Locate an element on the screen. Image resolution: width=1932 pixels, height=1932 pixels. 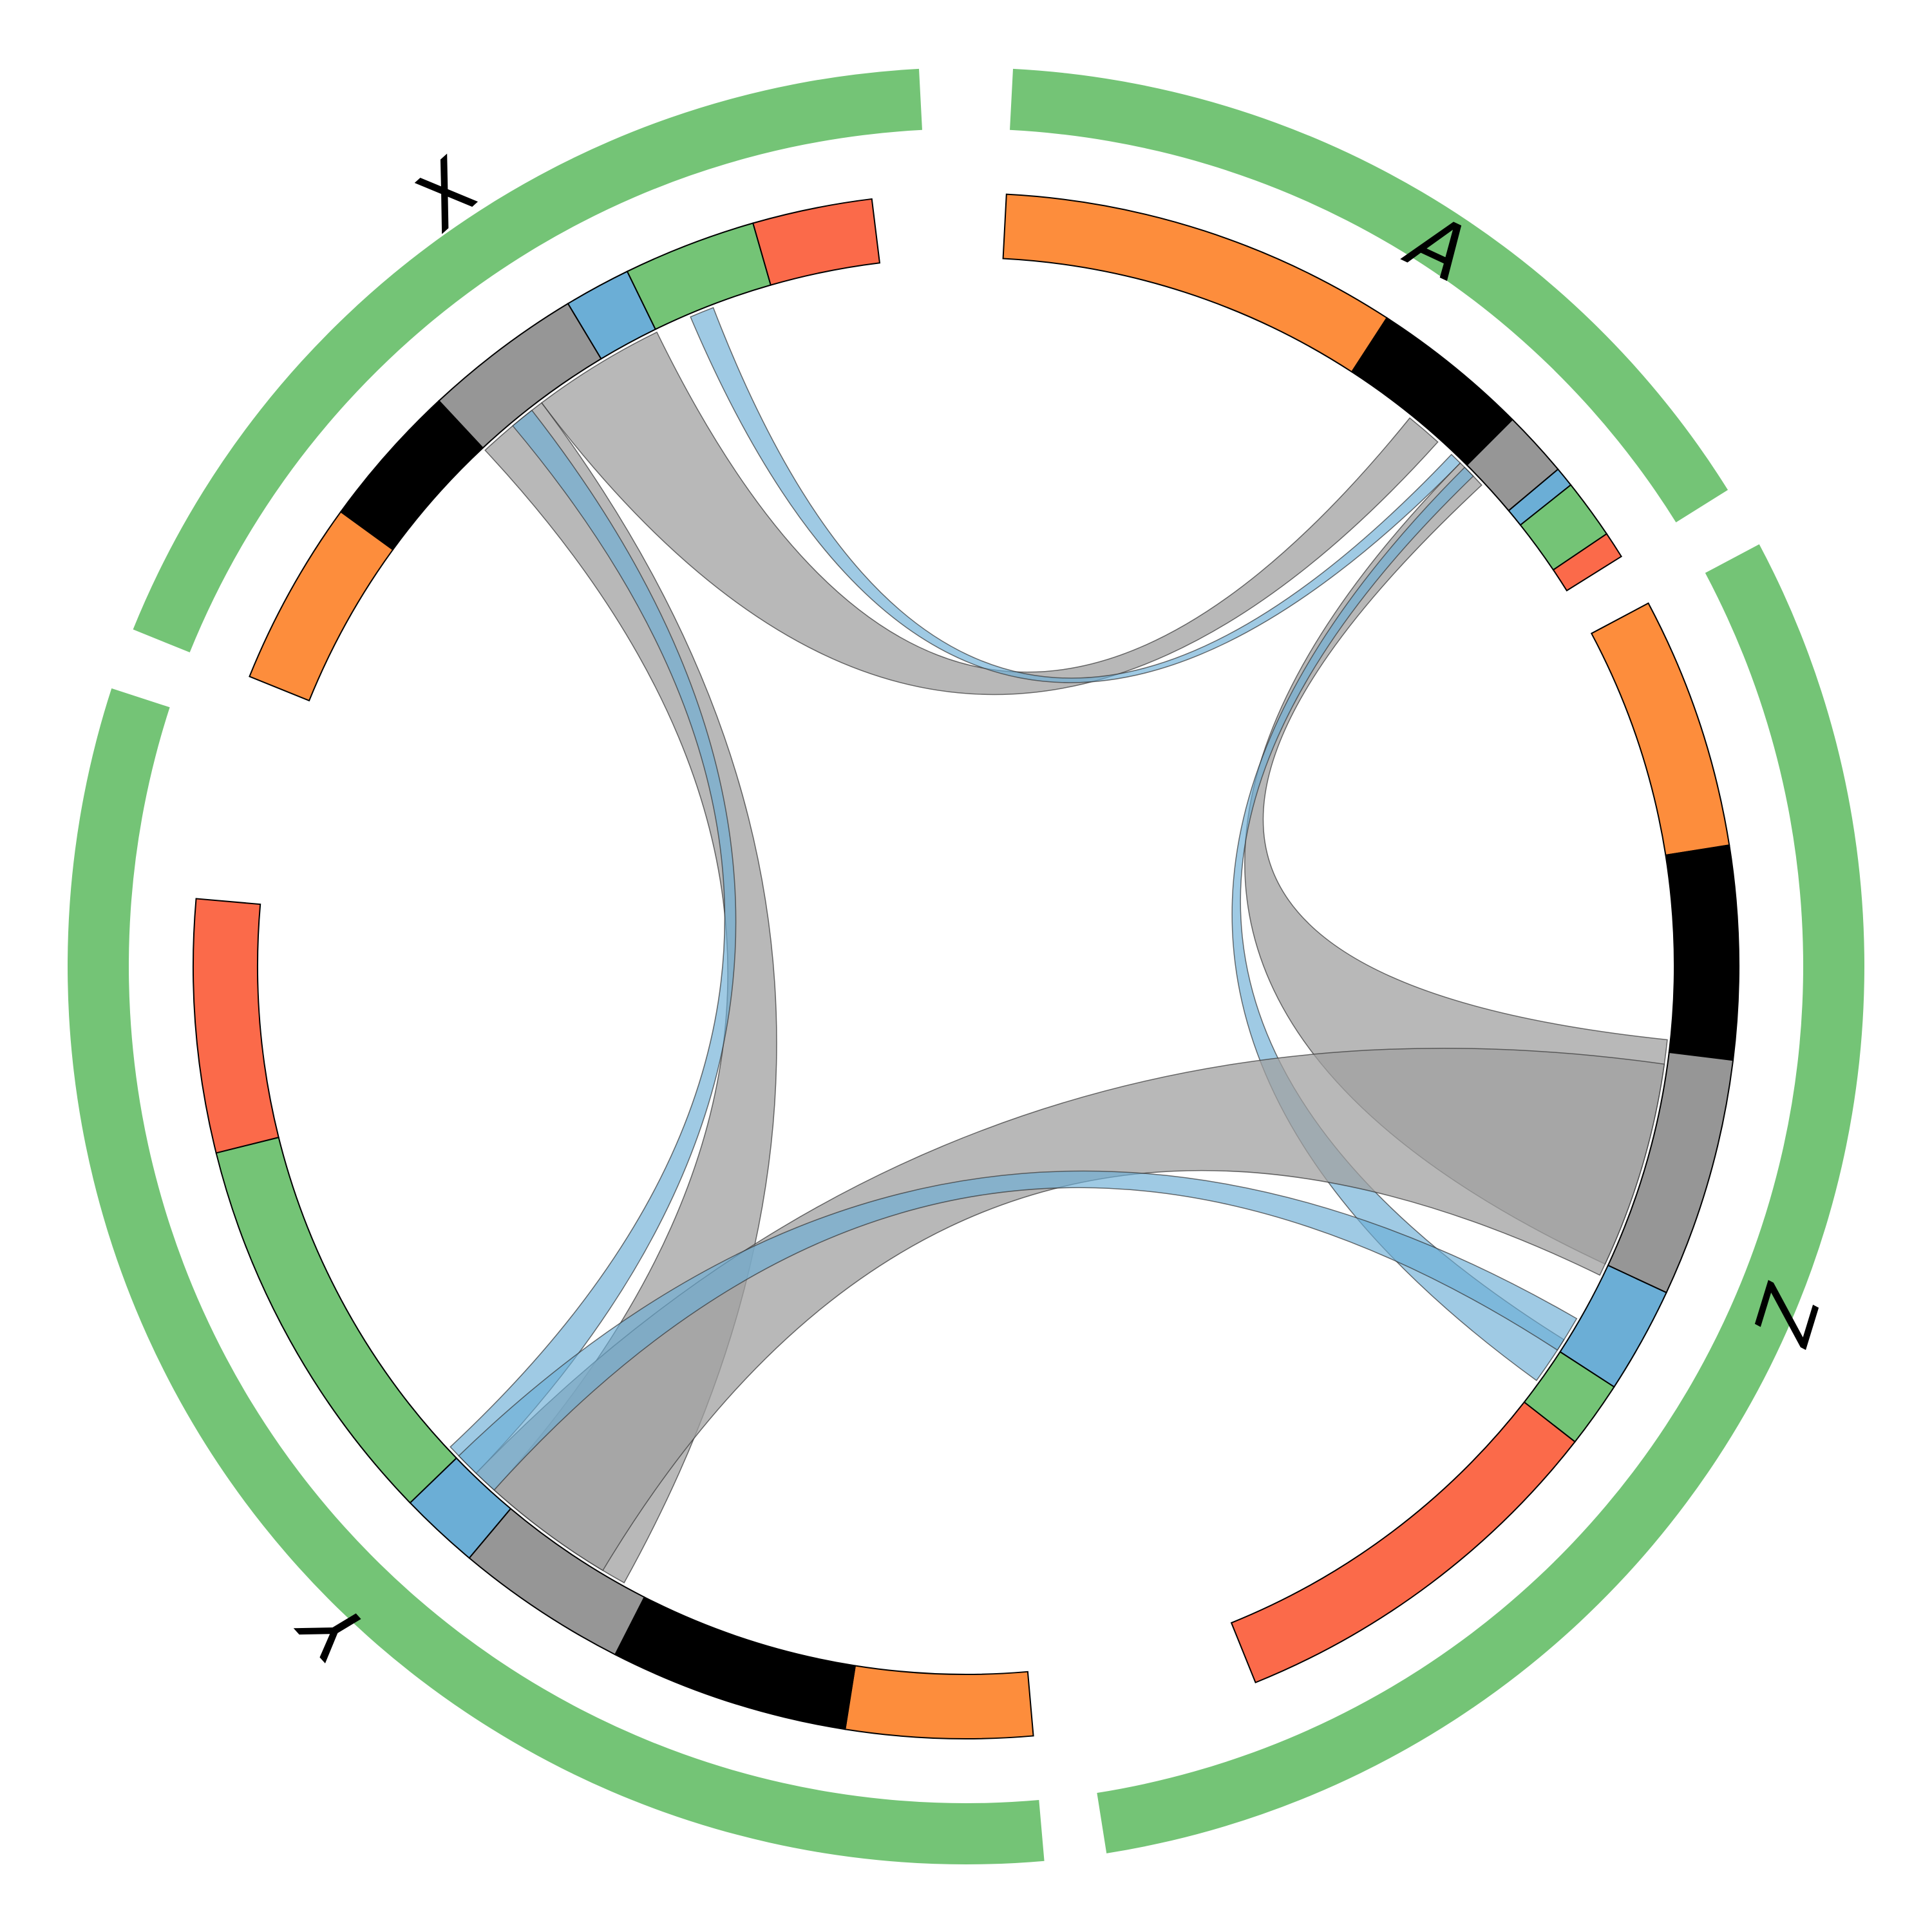
segment-y-orange is located at coordinates (939, 1702).